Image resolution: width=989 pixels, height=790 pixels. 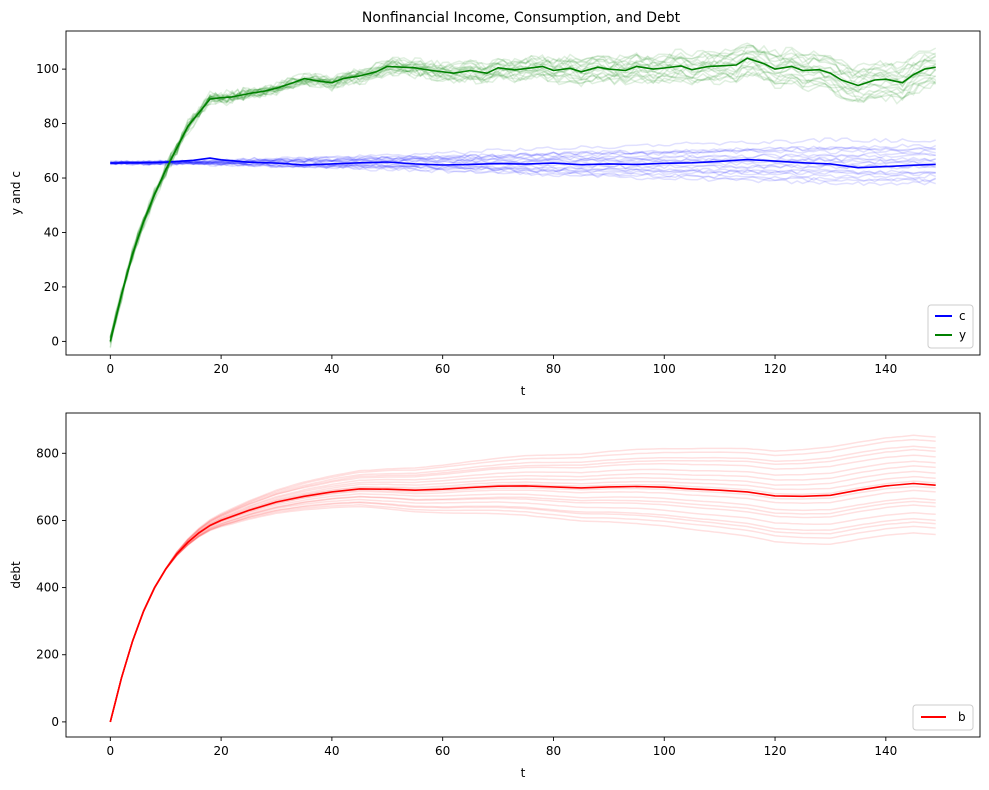 I want to click on y-tick-label: 600, so click(x=47, y=520).